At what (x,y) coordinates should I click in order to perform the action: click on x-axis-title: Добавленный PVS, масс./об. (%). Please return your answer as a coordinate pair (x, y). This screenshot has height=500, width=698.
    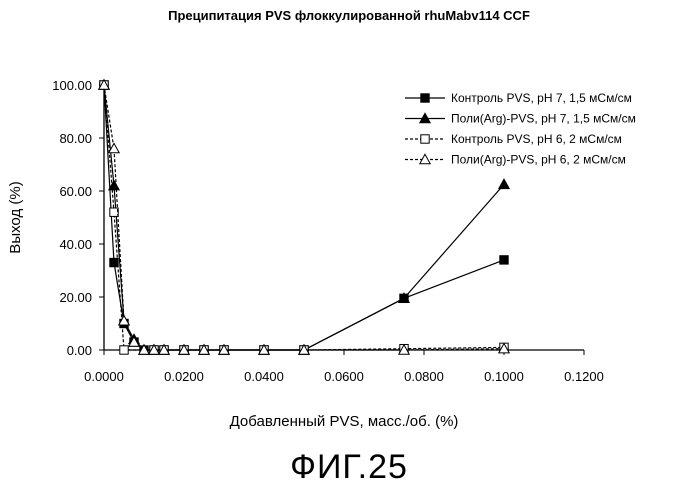
    Looking at the image, I should click on (344, 421).